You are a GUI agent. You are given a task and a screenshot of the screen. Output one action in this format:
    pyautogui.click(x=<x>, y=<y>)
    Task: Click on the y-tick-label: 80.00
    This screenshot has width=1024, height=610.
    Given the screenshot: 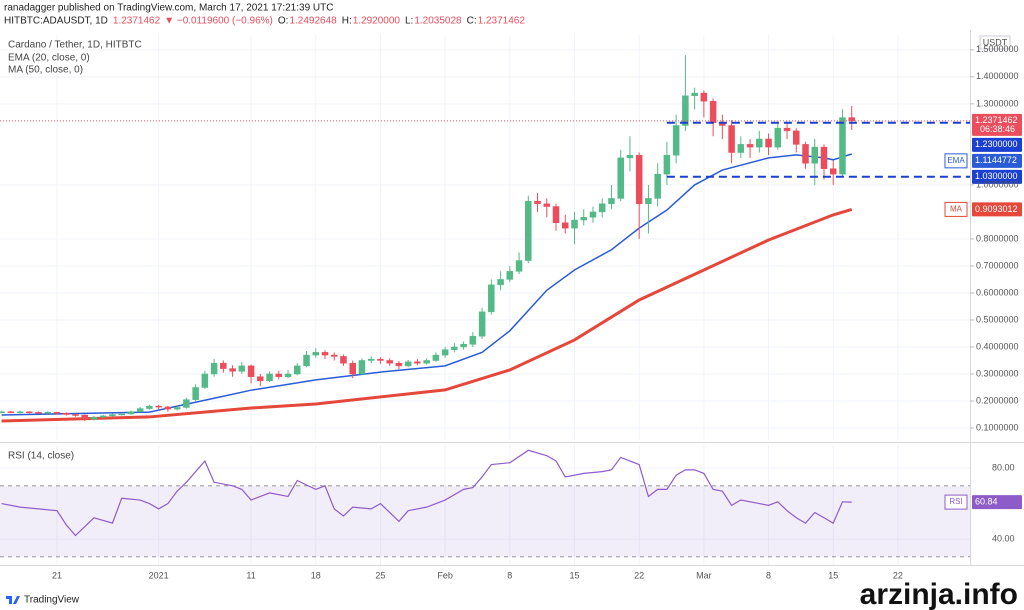 What is the action you would take?
    pyautogui.click(x=1003, y=467)
    